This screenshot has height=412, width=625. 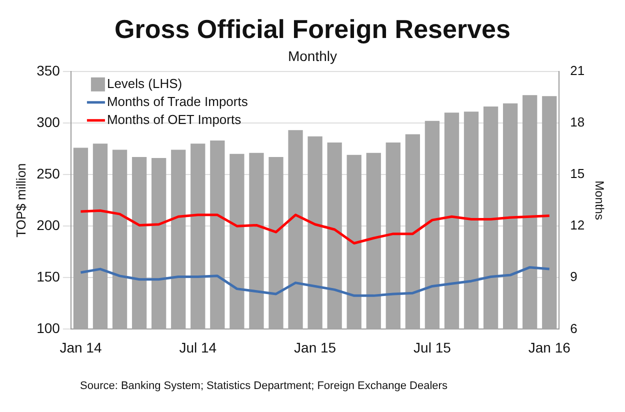 I want to click on y2-tick-label: 15, so click(x=577, y=174).